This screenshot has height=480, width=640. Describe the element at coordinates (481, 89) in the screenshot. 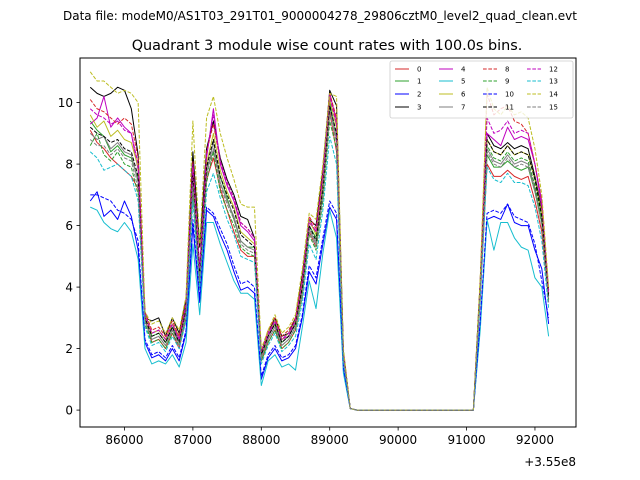

I see `legend-frame` at that location.